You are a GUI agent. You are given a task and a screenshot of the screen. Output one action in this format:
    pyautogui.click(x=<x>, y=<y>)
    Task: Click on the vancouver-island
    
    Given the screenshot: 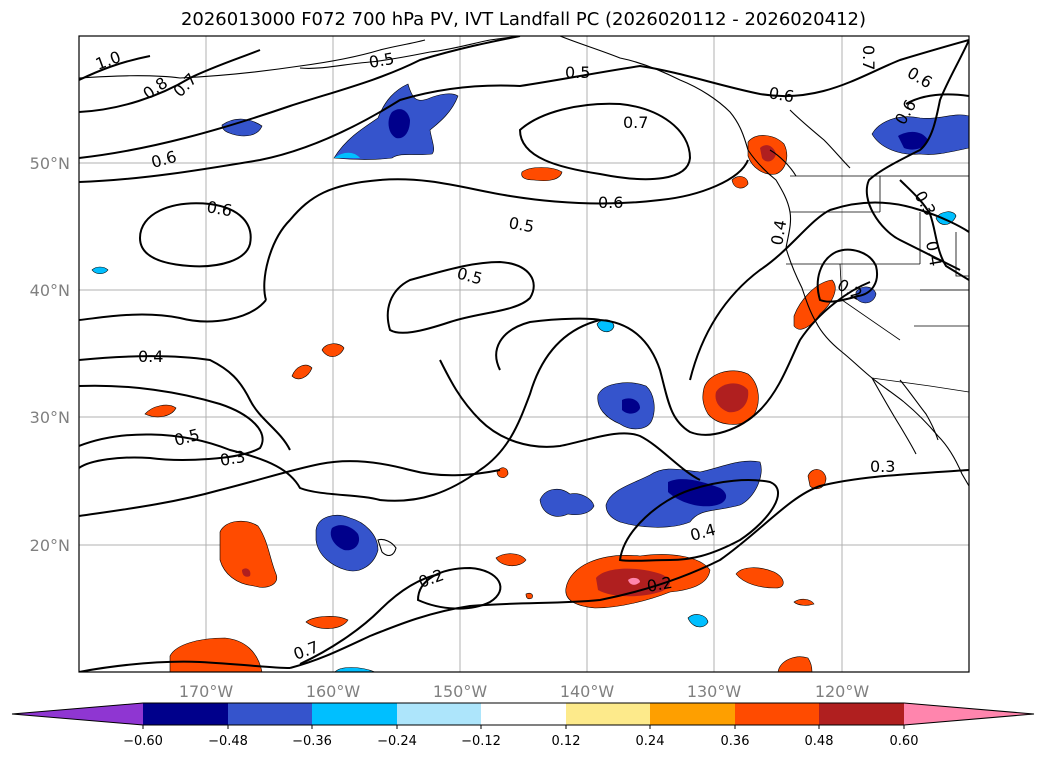 What is the action you would take?
    pyautogui.click(x=783, y=163)
    